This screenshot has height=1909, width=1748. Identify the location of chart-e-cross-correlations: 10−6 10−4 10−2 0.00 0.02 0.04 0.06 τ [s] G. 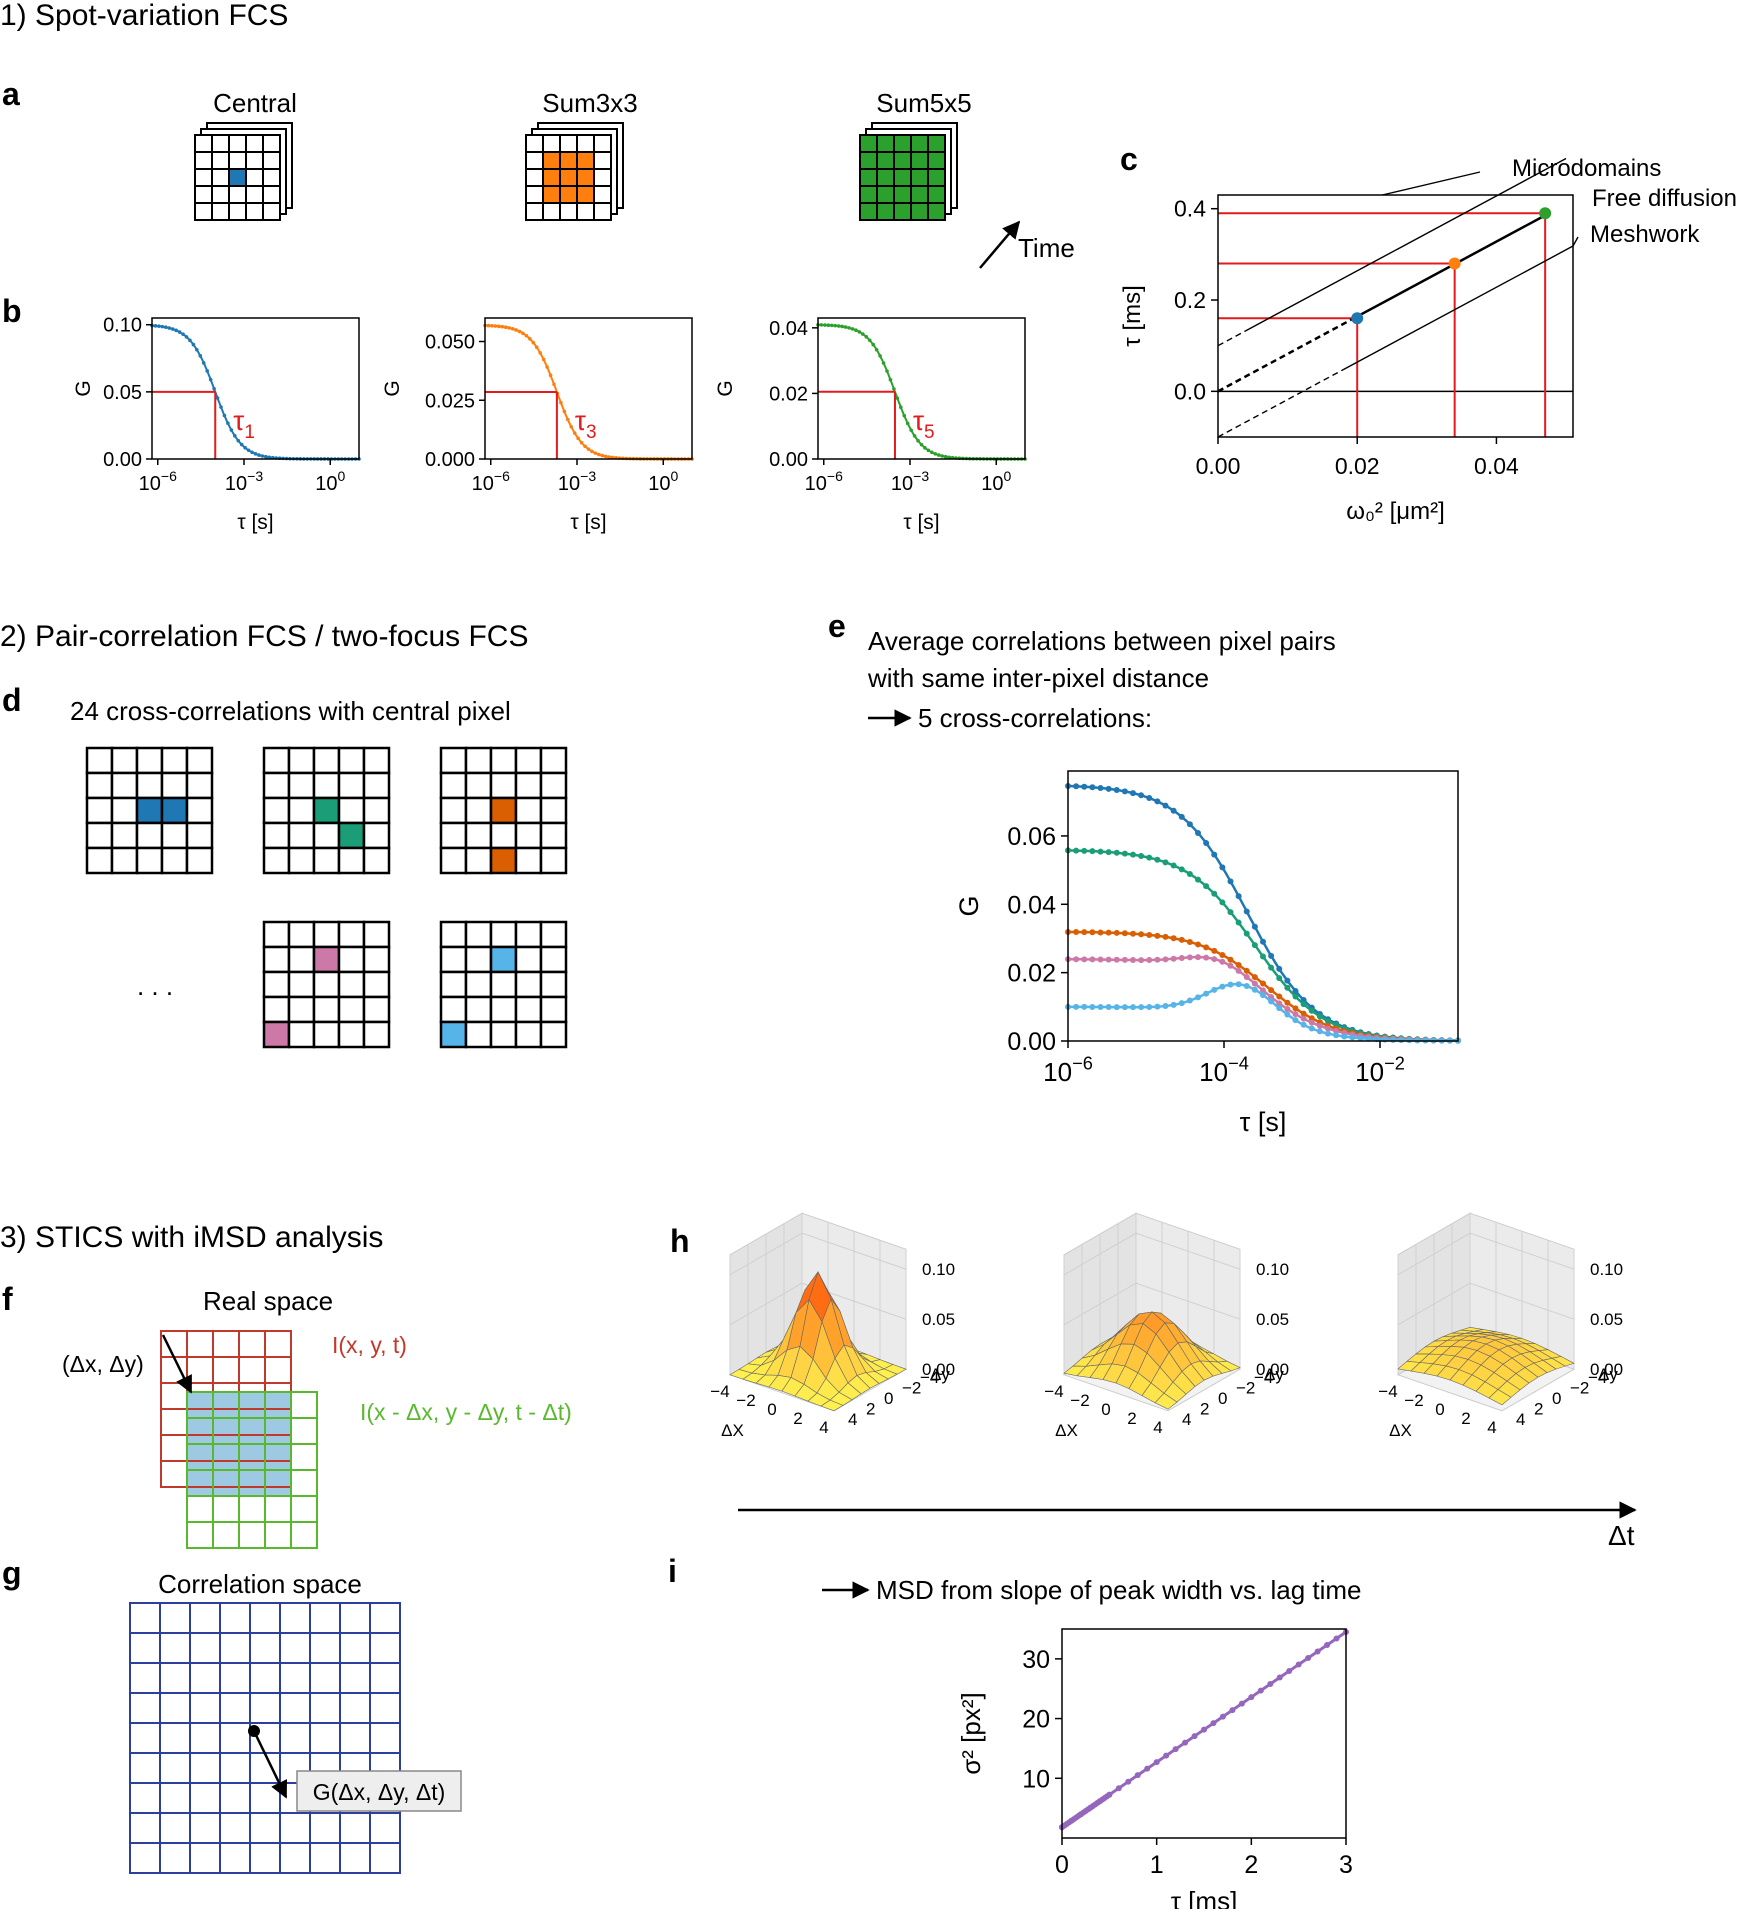
(1207, 953).